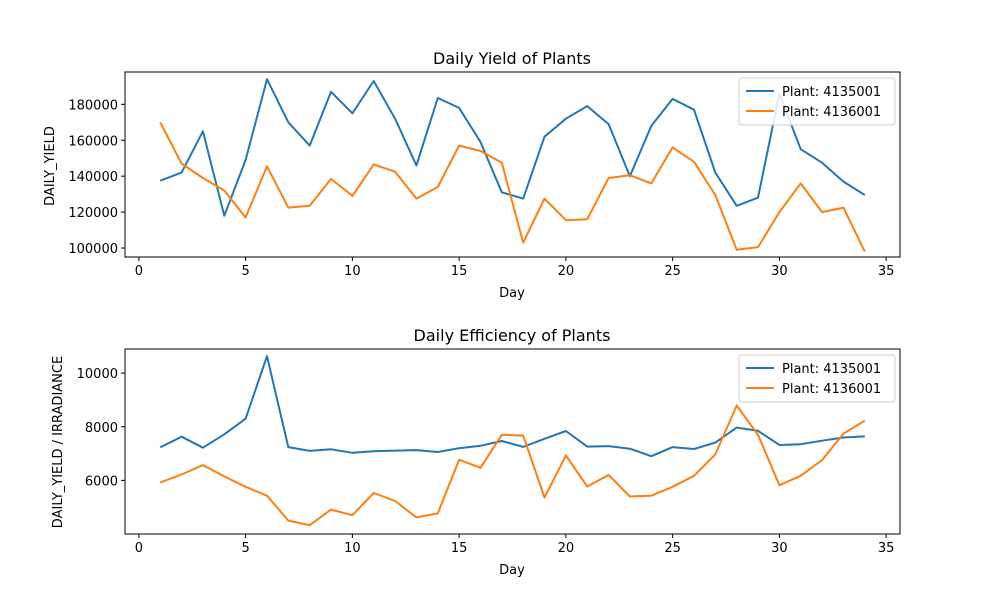 The image size is (1000, 600). I want to click on chart-title: Daily Yield of Plants, so click(512, 58).